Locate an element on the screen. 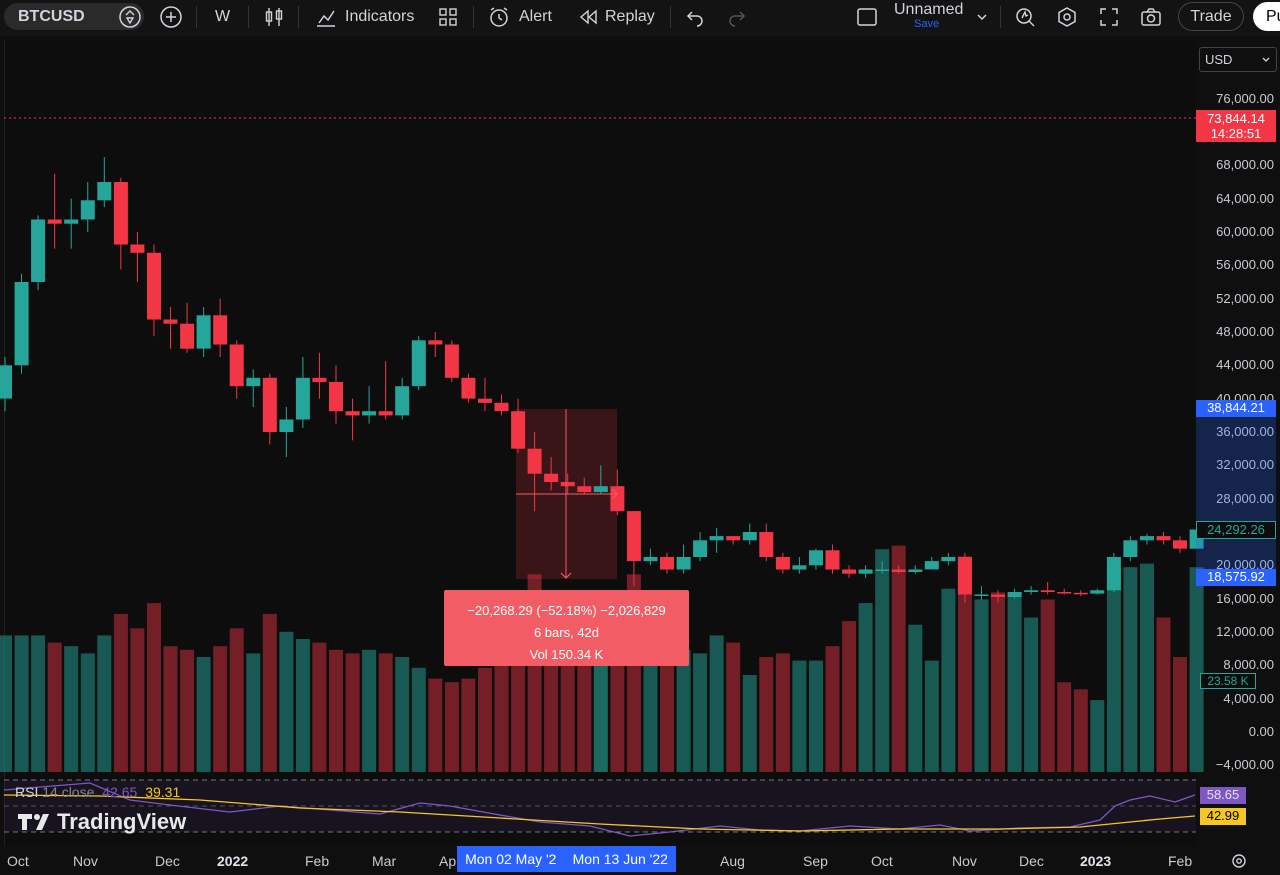 This screenshot has width=1280, height=875. undo-icon is located at coordinates (695, 16).